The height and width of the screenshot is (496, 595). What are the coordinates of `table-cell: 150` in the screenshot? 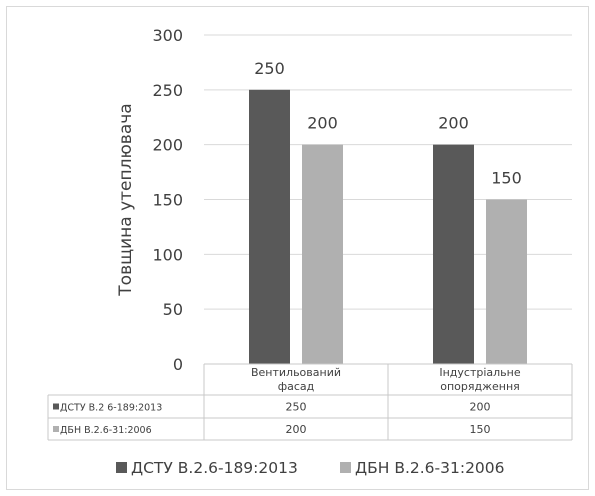 It's located at (480, 429).